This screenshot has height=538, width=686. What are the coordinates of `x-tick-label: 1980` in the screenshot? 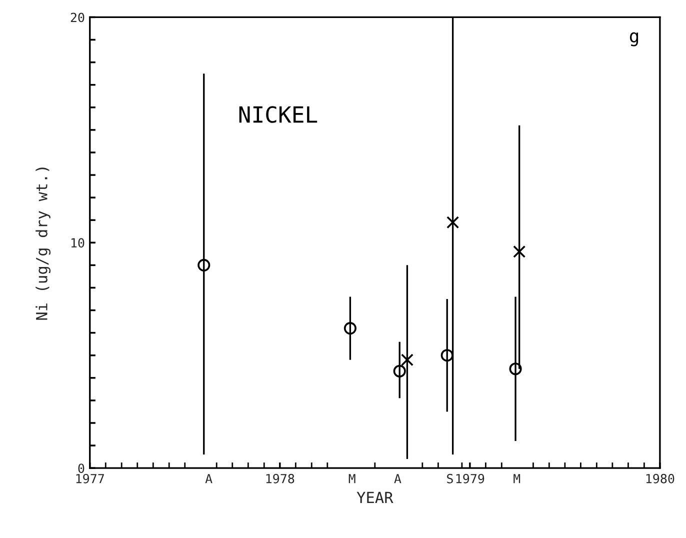 It's located at (660, 479).